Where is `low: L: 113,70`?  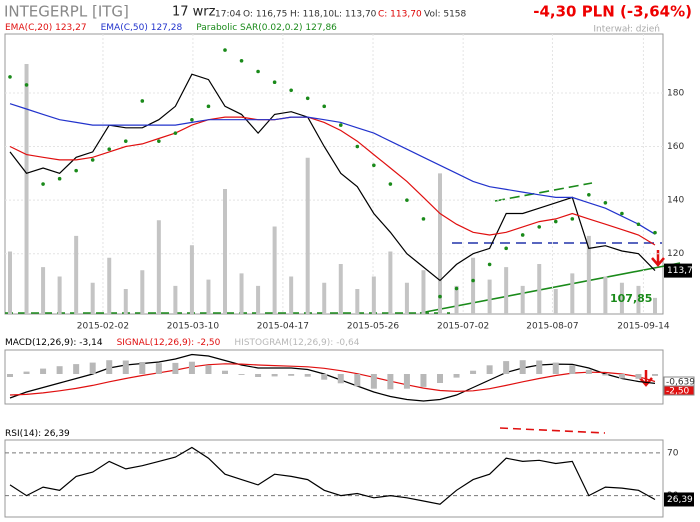
low: L: 113,70 is located at coordinates (355, 15).